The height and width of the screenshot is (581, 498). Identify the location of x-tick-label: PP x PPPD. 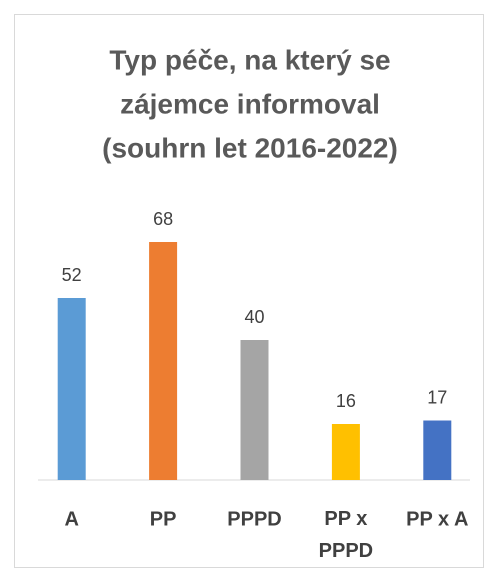
(346, 535).